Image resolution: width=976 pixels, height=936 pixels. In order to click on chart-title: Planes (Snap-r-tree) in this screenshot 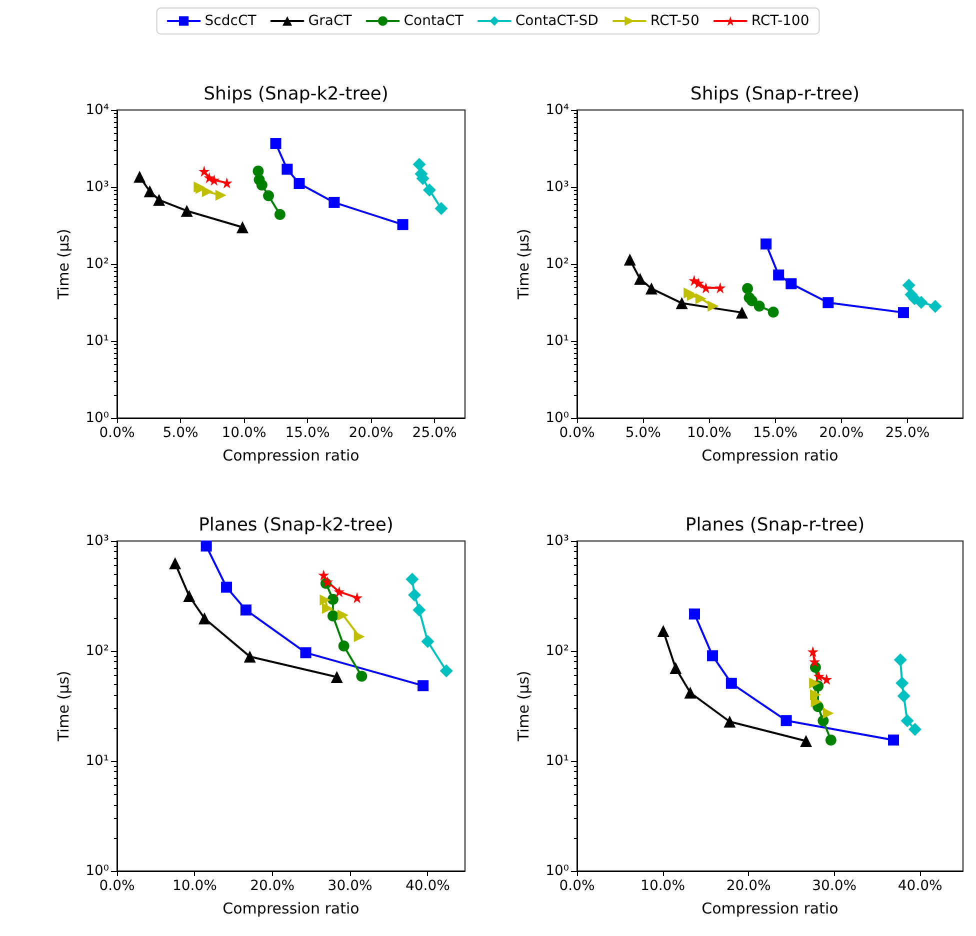, I will do `click(775, 525)`.